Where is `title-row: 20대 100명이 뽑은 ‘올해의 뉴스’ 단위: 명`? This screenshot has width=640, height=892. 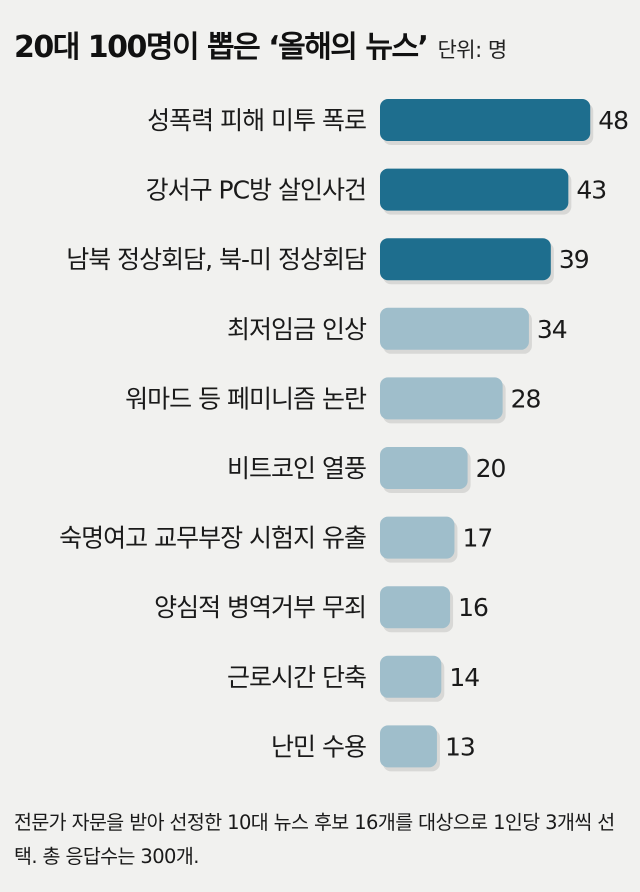 title-row: 20대 100명이 뽑은 ‘올해의 뉴스’ 단위: 명 is located at coordinates (322, 46).